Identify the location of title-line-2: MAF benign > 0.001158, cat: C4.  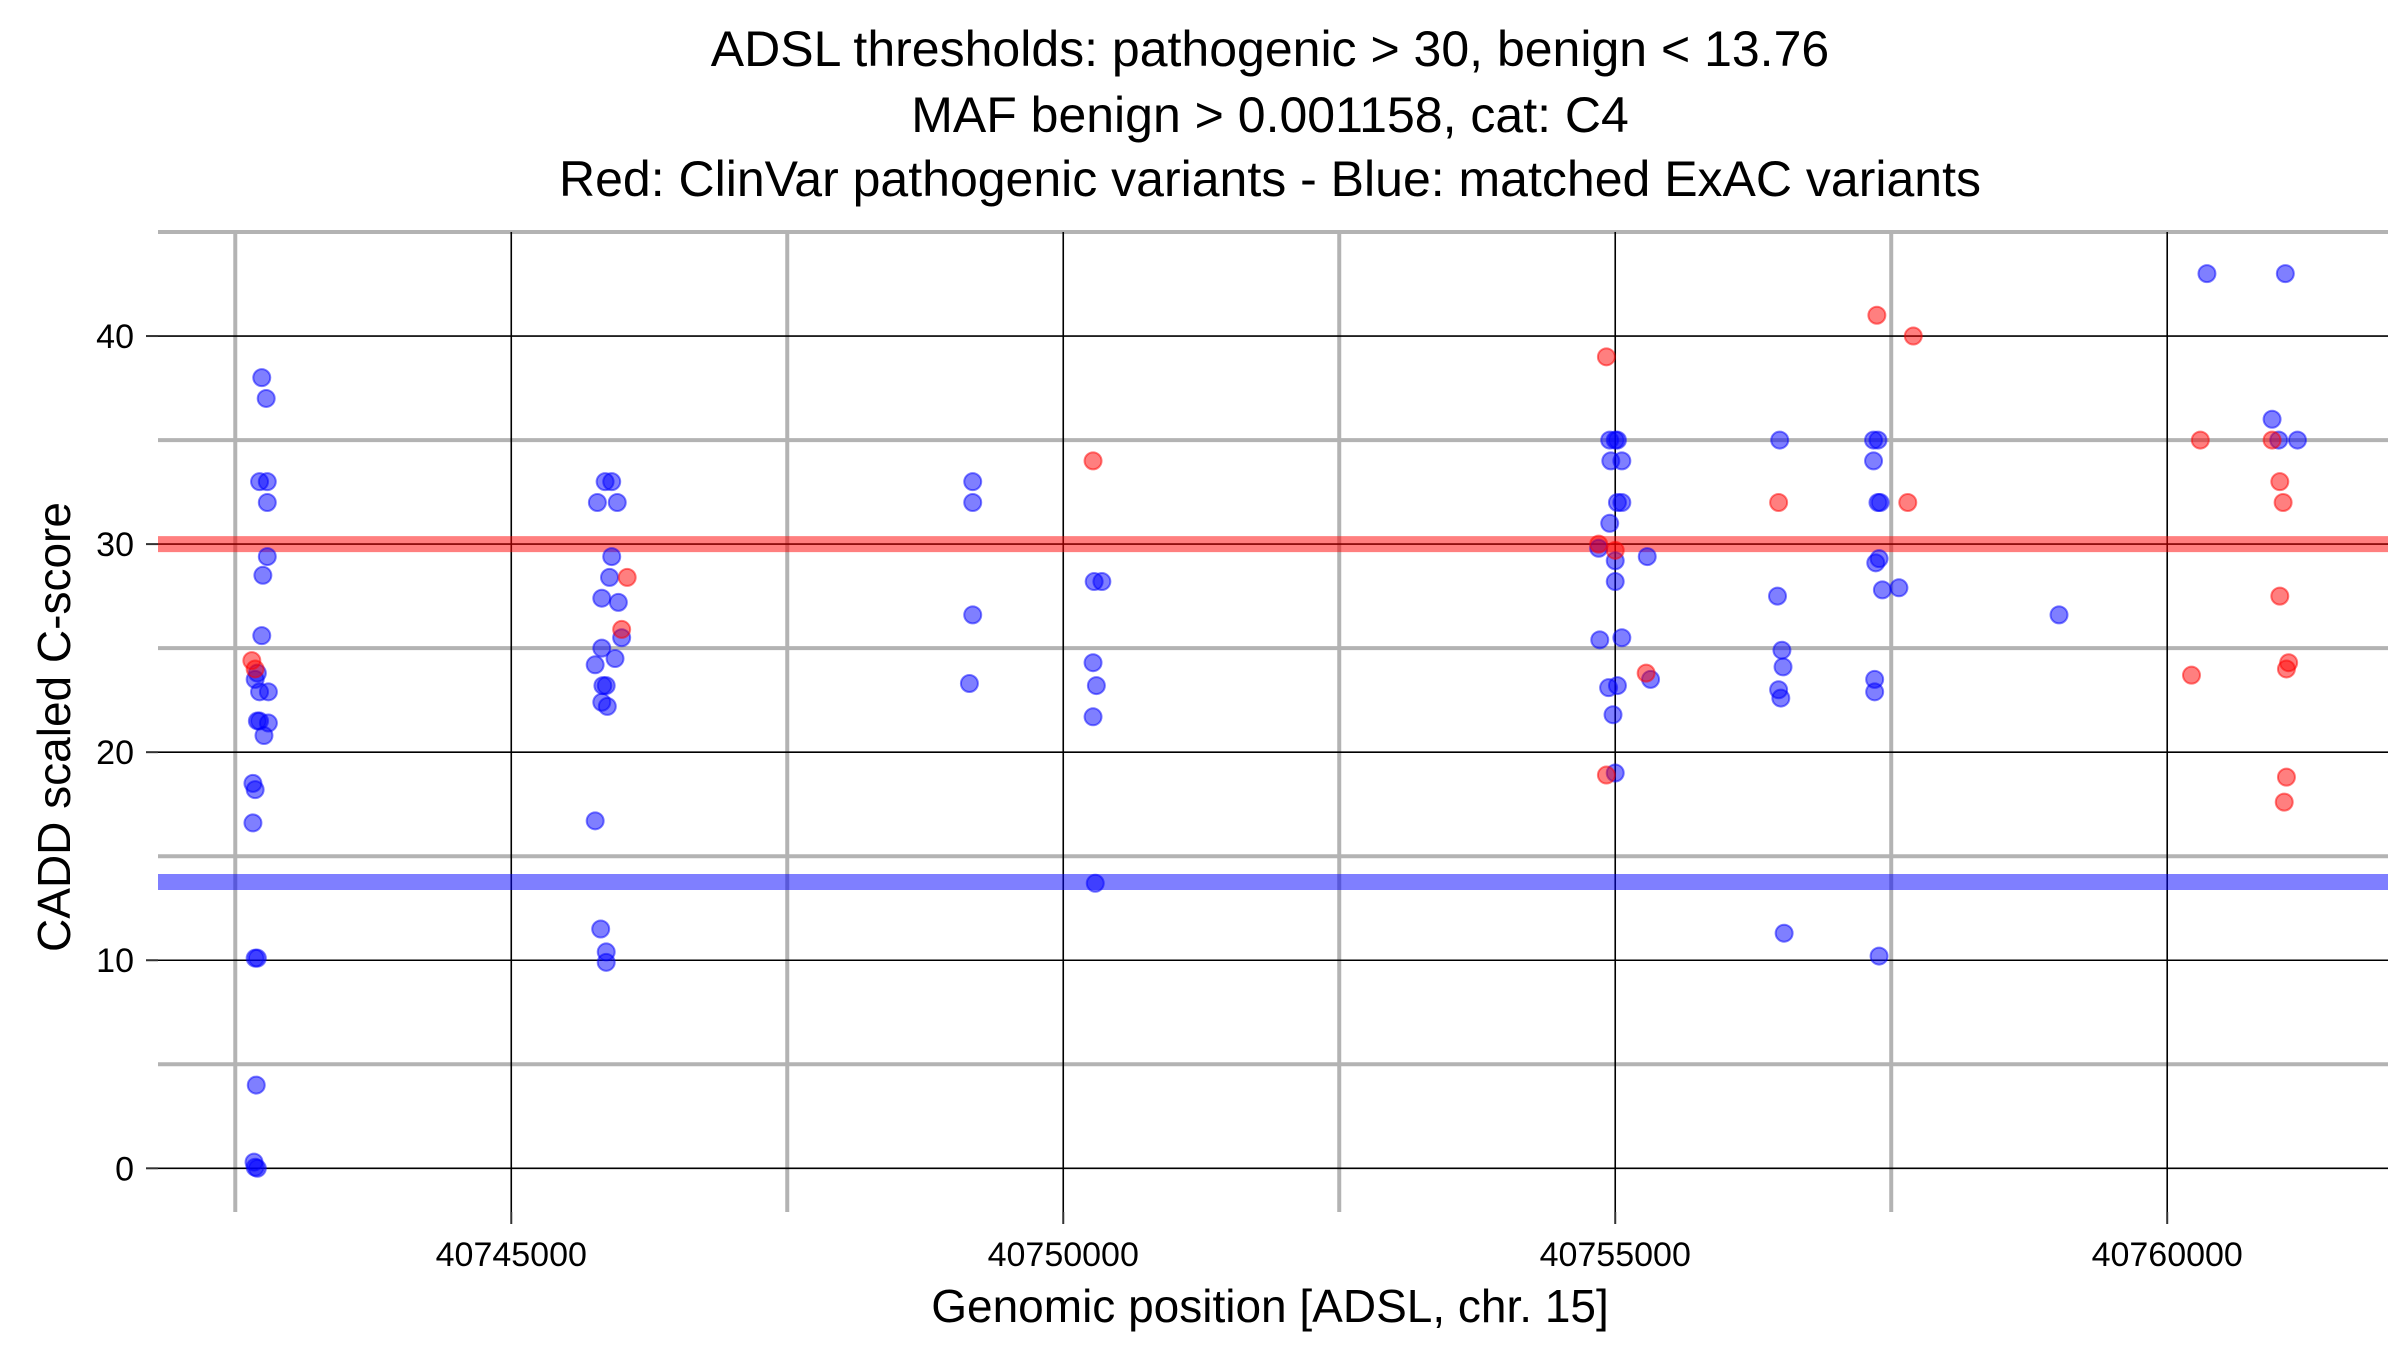
(1270, 115).